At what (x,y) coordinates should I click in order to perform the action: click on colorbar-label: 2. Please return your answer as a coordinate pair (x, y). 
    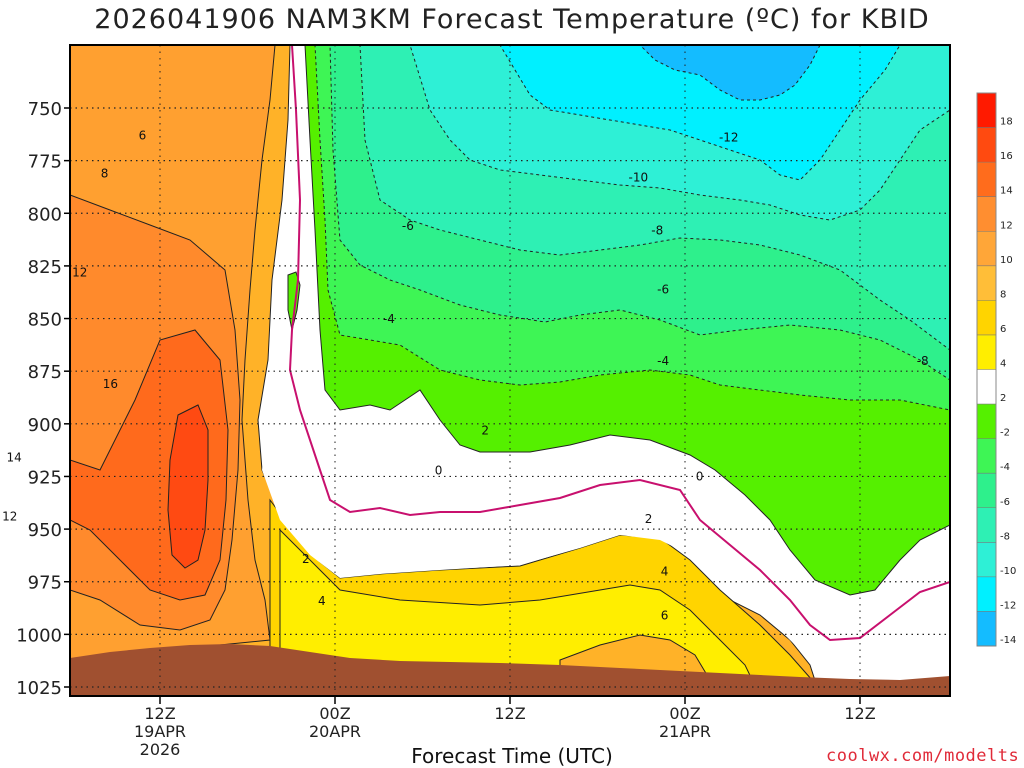
    Looking at the image, I should click on (1003, 398).